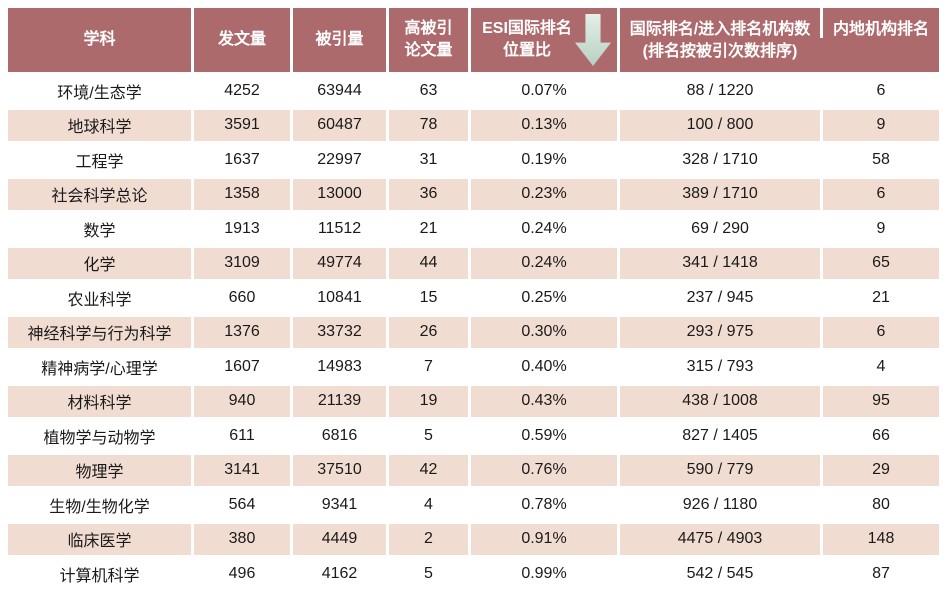 This screenshot has width=947, height=603. Describe the element at coordinates (99, 505) in the screenshot. I see `cell-subject: 生物/生物化学` at that location.